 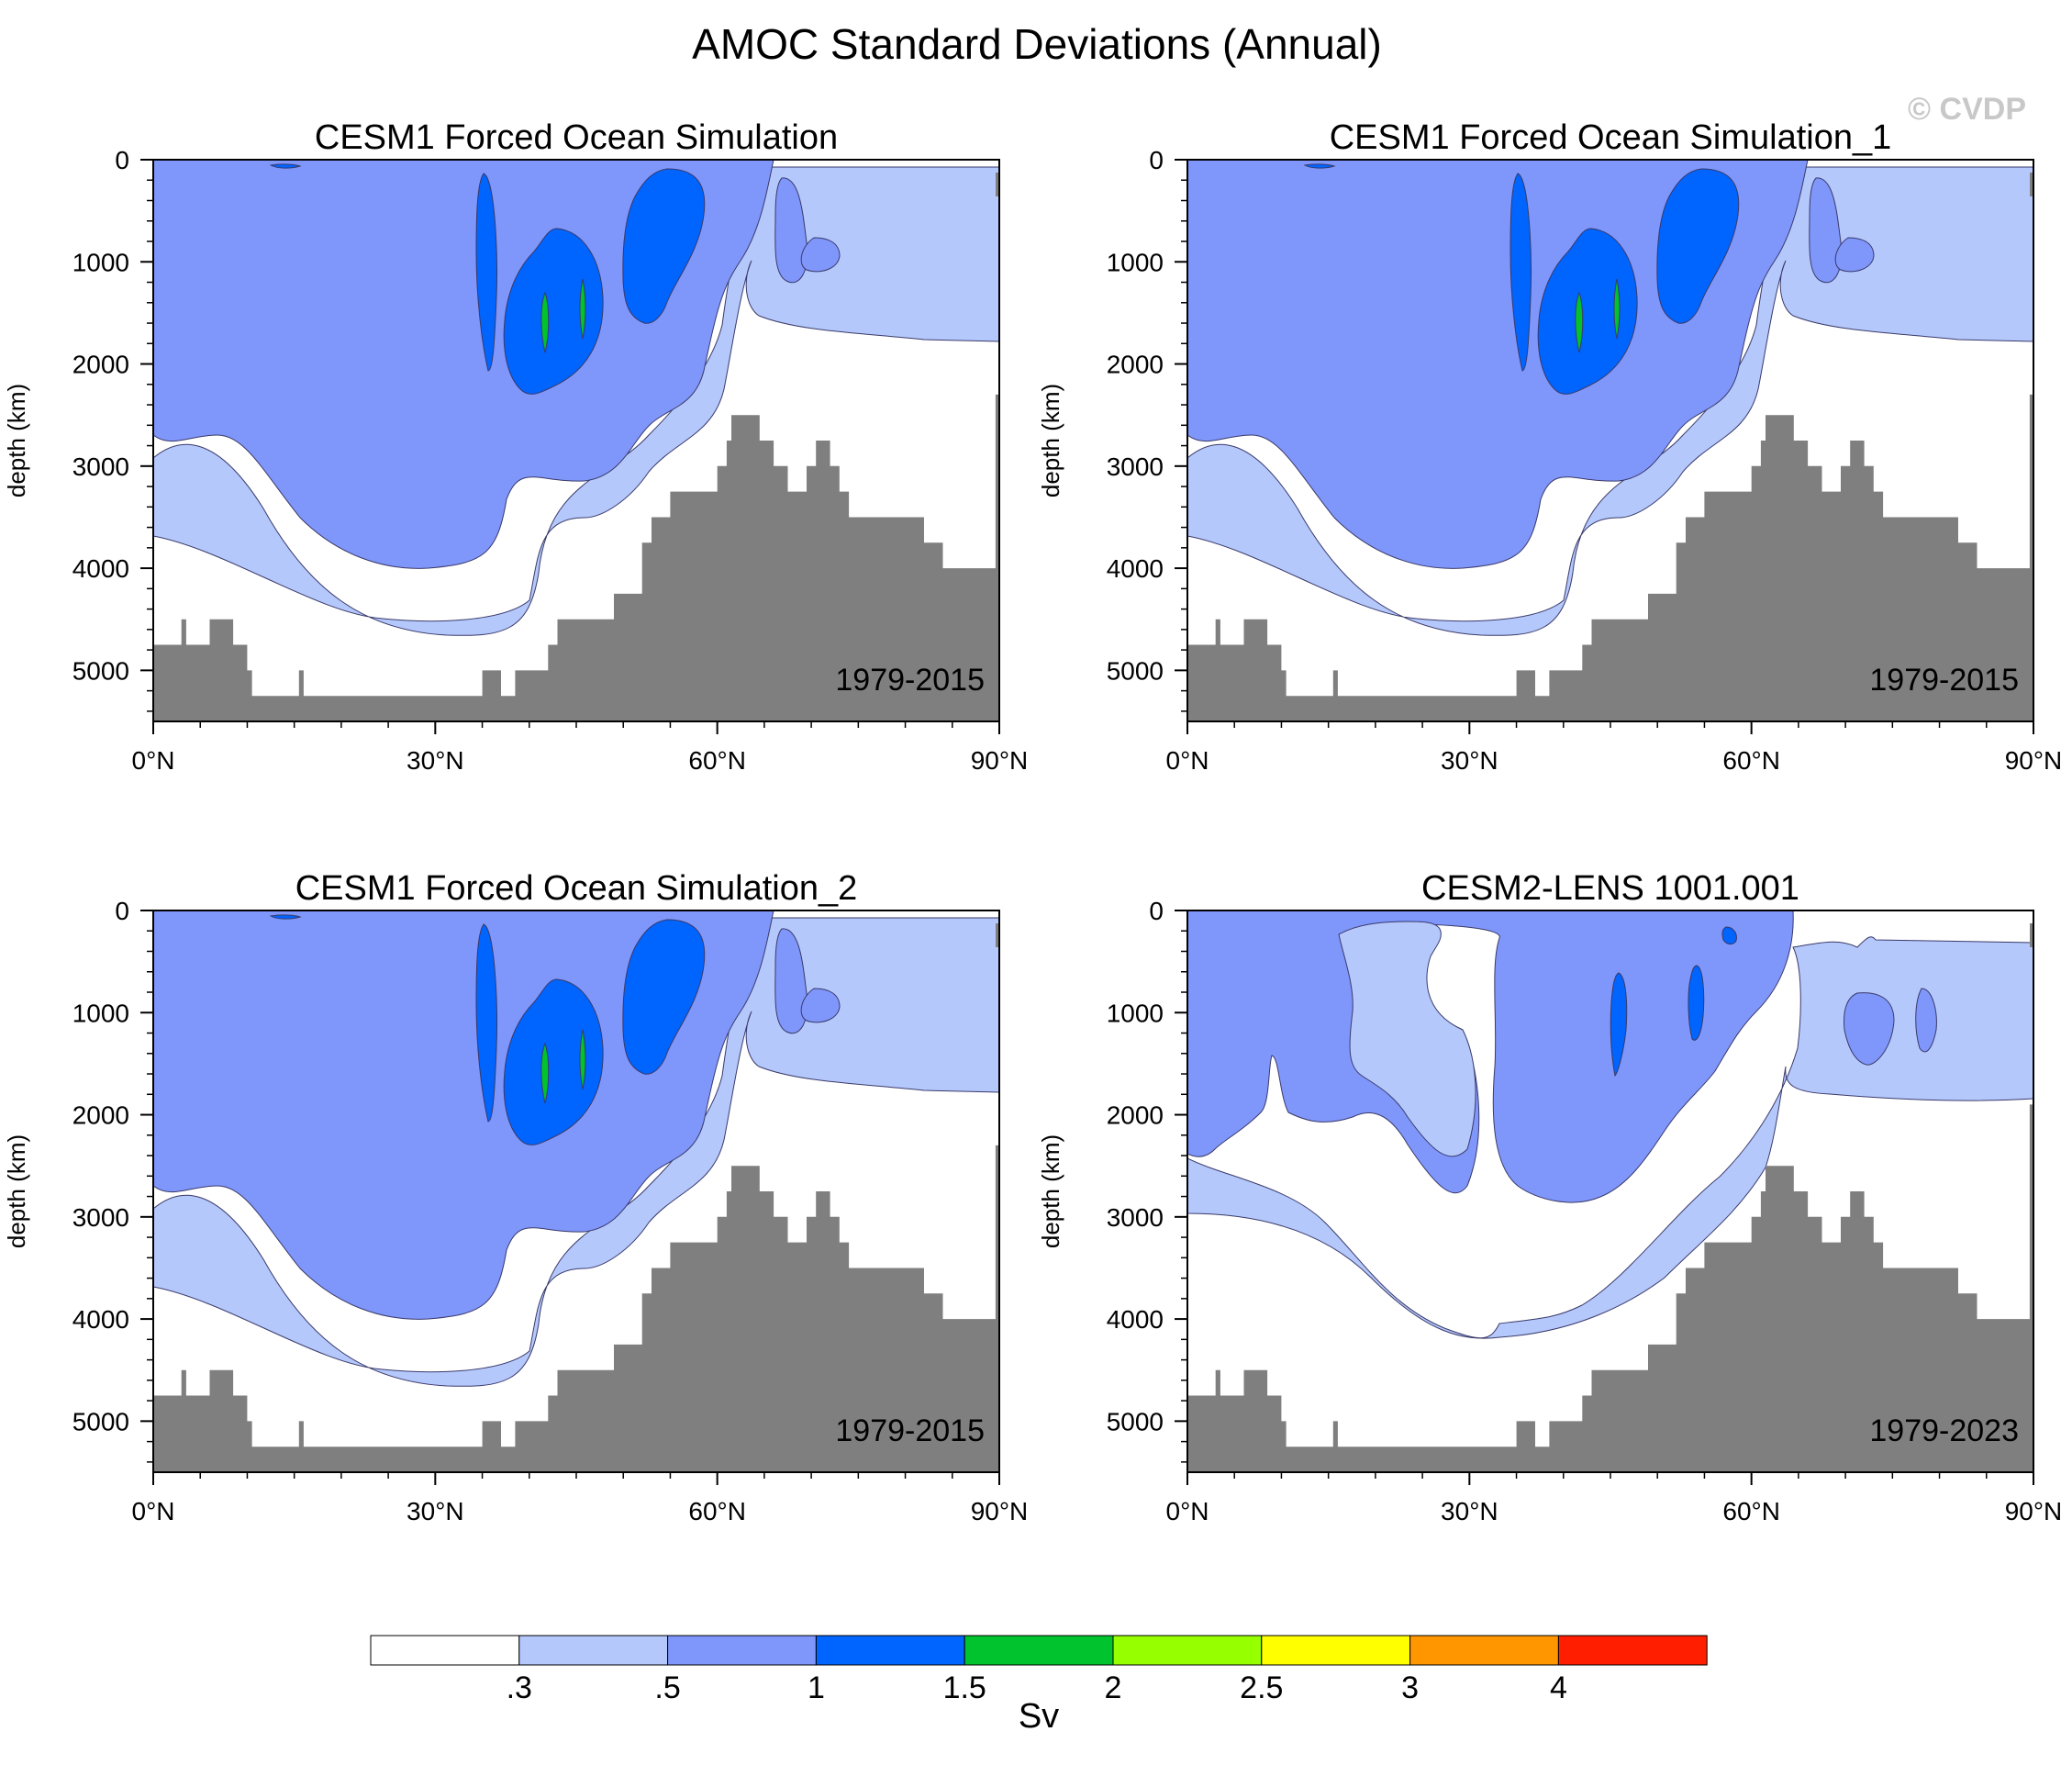 What do you see at coordinates (816, 1687) in the screenshot?
I see `colorbar-tick-label: 1` at bounding box center [816, 1687].